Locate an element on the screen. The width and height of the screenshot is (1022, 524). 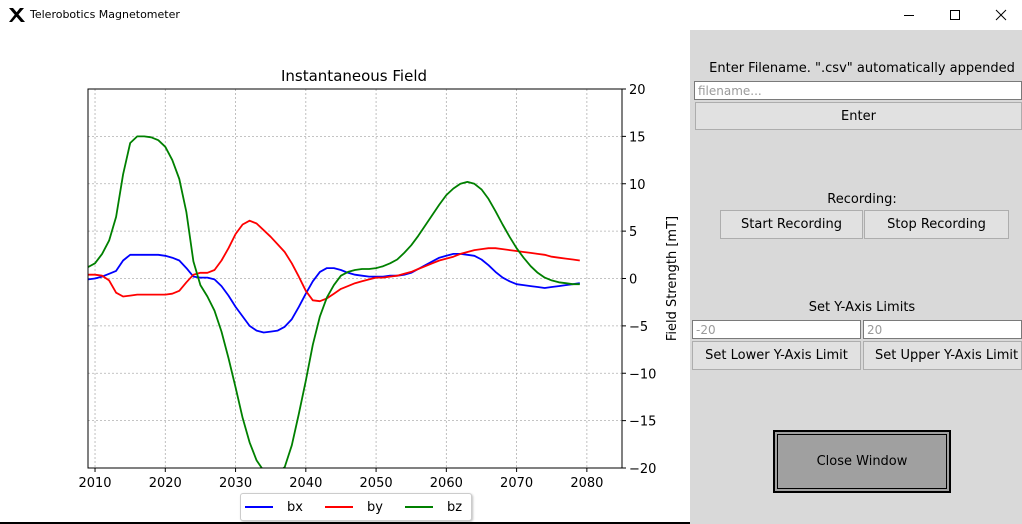
recording-label: Recording: is located at coordinates (862, 199).